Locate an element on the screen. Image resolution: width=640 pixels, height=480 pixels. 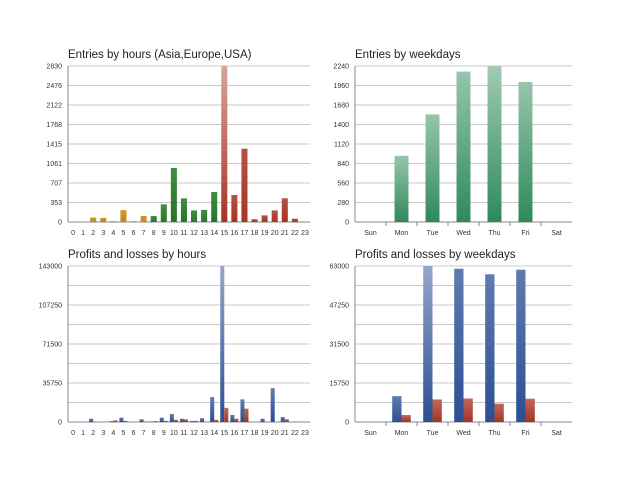
x-tick-label: 9 is located at coordinates (164, 233).